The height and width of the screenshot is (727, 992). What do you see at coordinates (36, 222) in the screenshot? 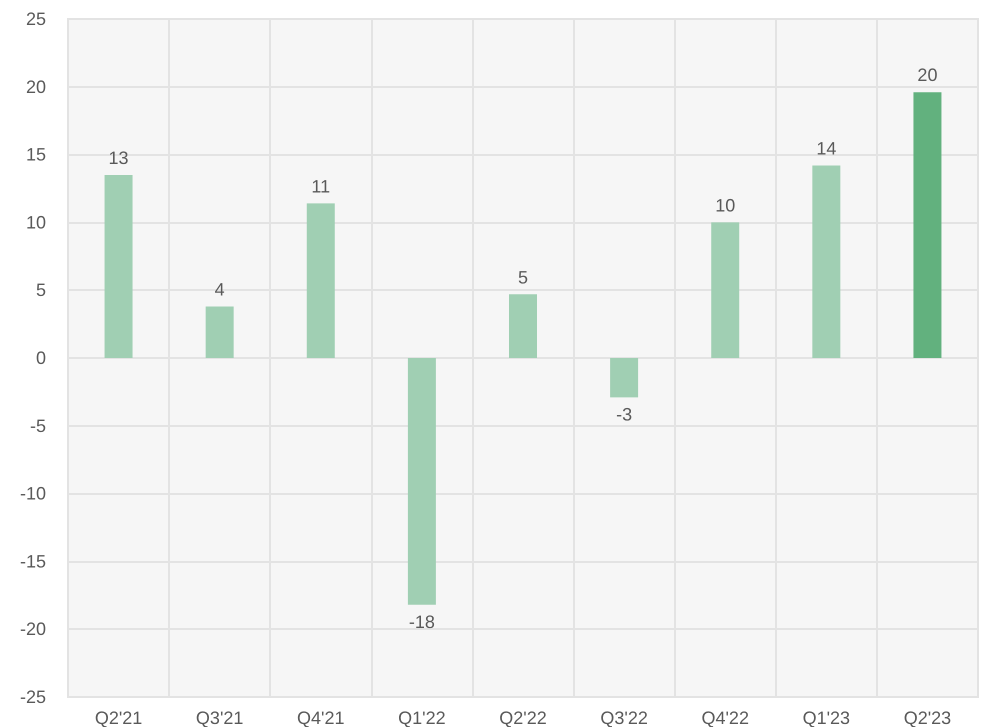
I see `y-tick-label: 10` at bounding box center [36, 222].